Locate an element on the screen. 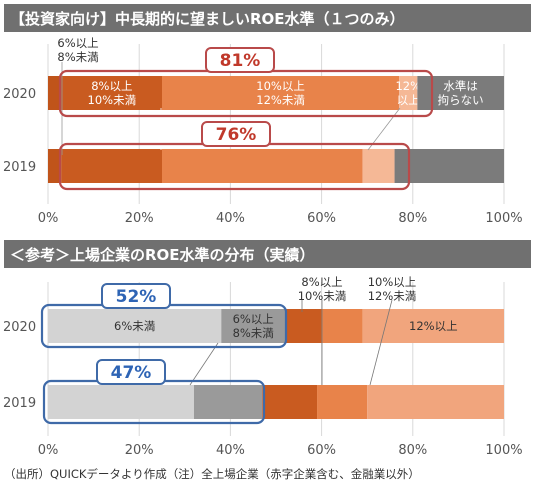  chart-title: 【投資家向け】中長期的に望ましいROE水準（１つのみ） is located at coordinates (207, 19).